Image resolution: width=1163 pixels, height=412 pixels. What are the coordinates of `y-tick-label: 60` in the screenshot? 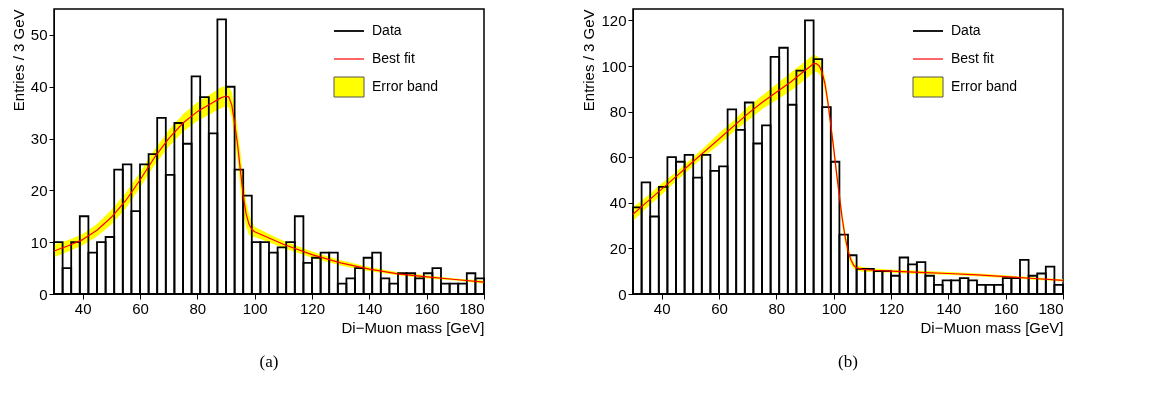 It's located at (618, 157).